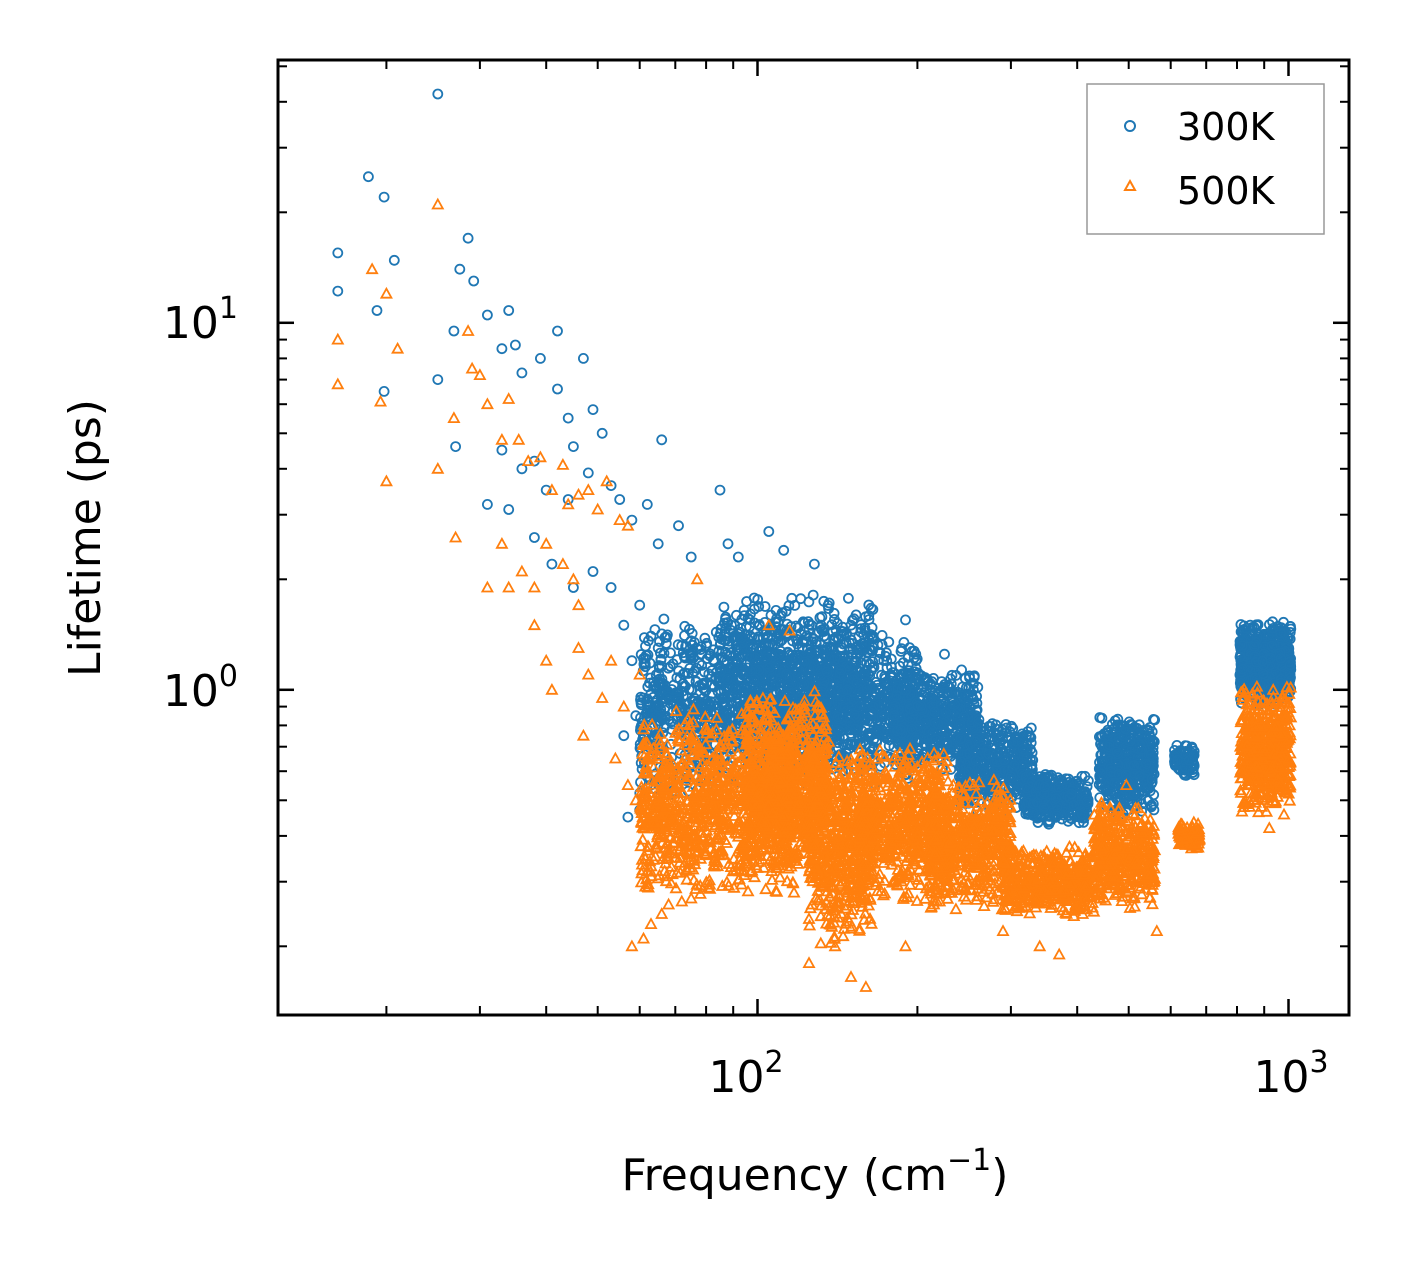 The height and width of the screenshot is (1265, 1408). I want to click on data-point-300k-band2-1945, so click(846, 634).